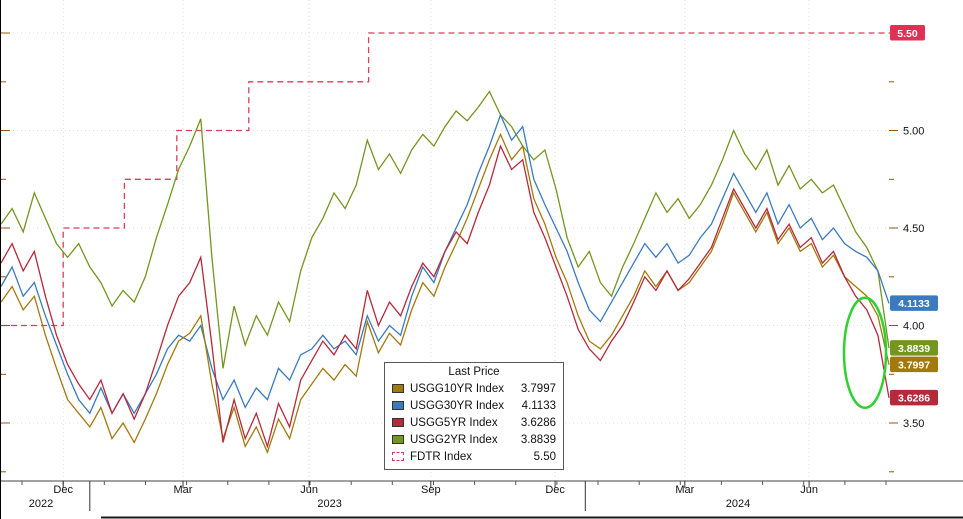  Describe the element at coordinates (538, 422) in the screenshot. I see `legend-series-value: 3.6286` at that location.